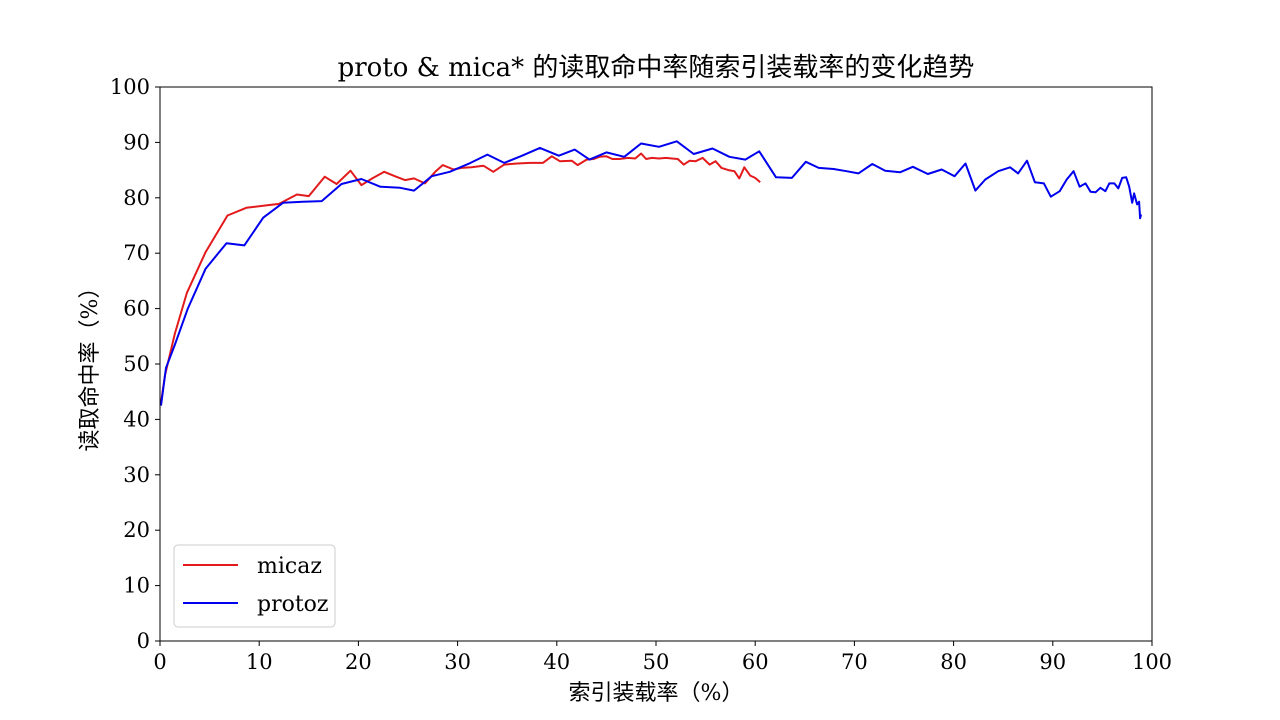 This screenshot has width=1280, height=720. What do you see at coordinates (159, 662) in the screenshot?
I see `x-tick-label: 0` at bounding box center [159, 662].